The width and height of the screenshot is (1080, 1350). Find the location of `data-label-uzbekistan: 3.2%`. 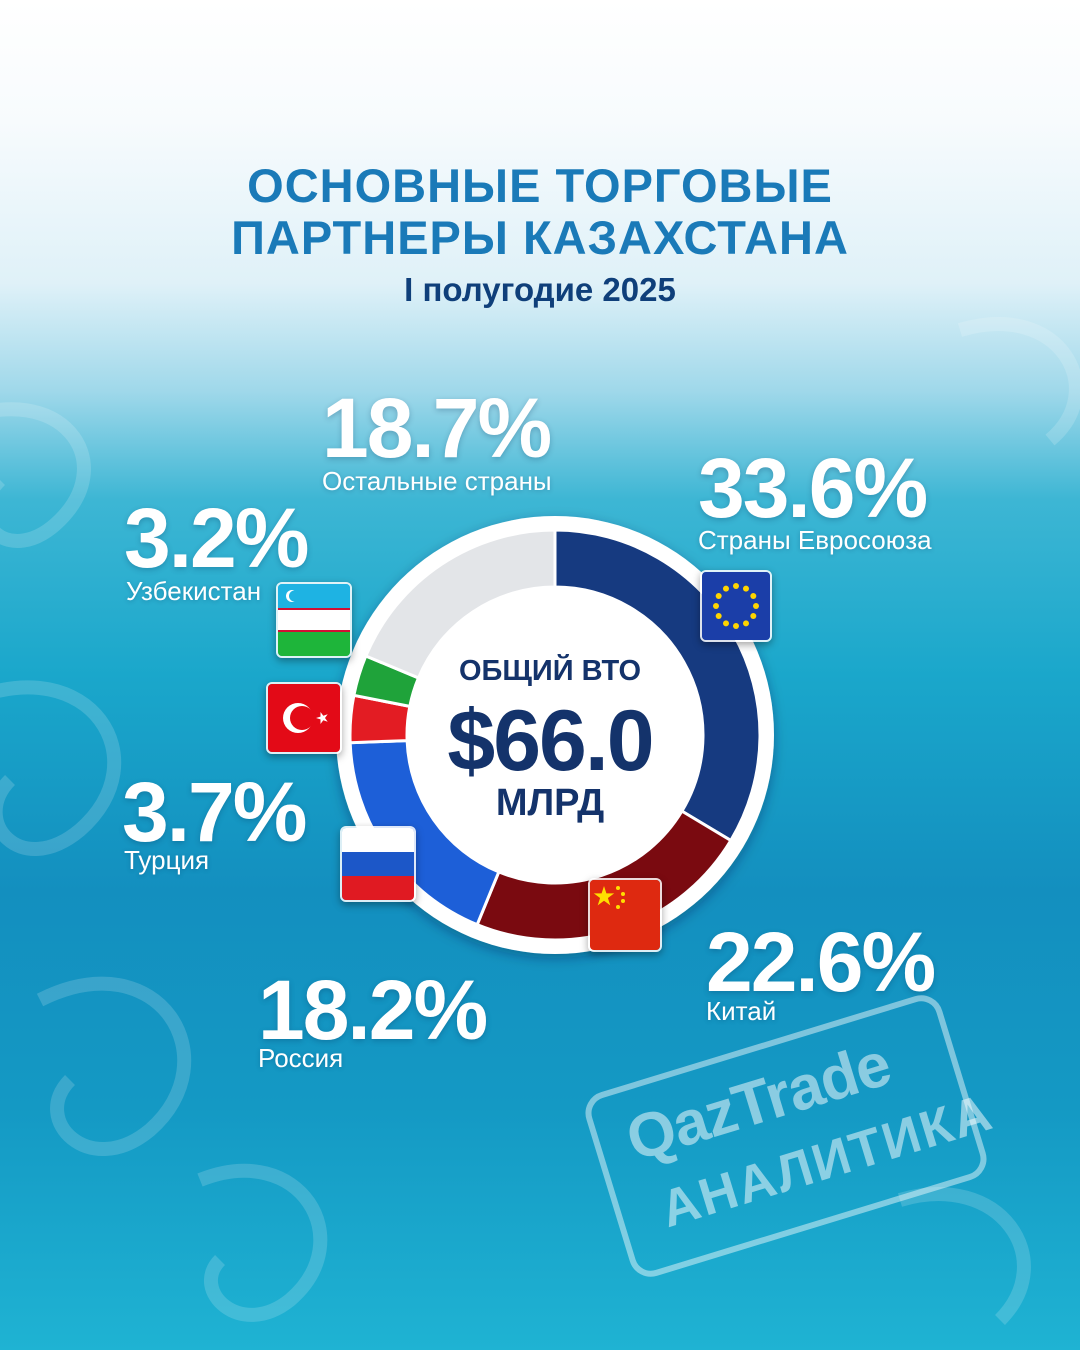

data-label-uzbekistan: 3.2% is located at coordinates (216, 538).